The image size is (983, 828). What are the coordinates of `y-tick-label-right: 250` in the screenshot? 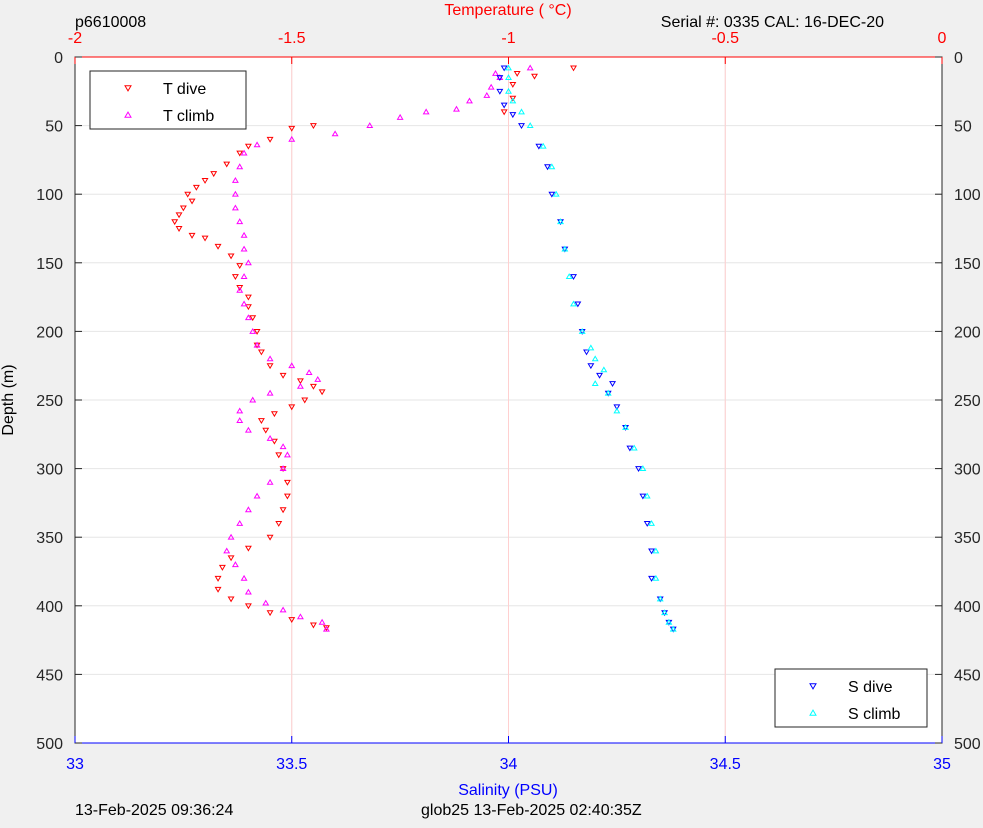 It's located at (967, 401).